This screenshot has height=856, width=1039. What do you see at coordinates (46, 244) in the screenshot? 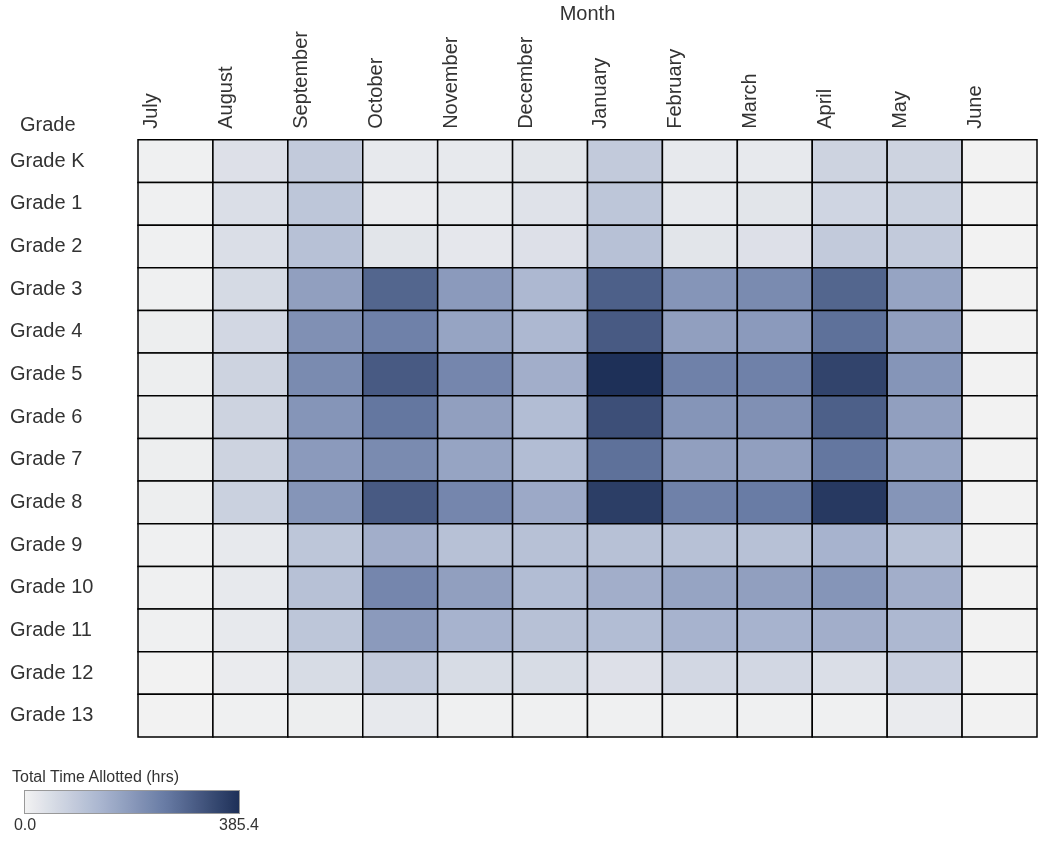
I see `y-tick-label: Grade 2` at bounding box center [46, 244].